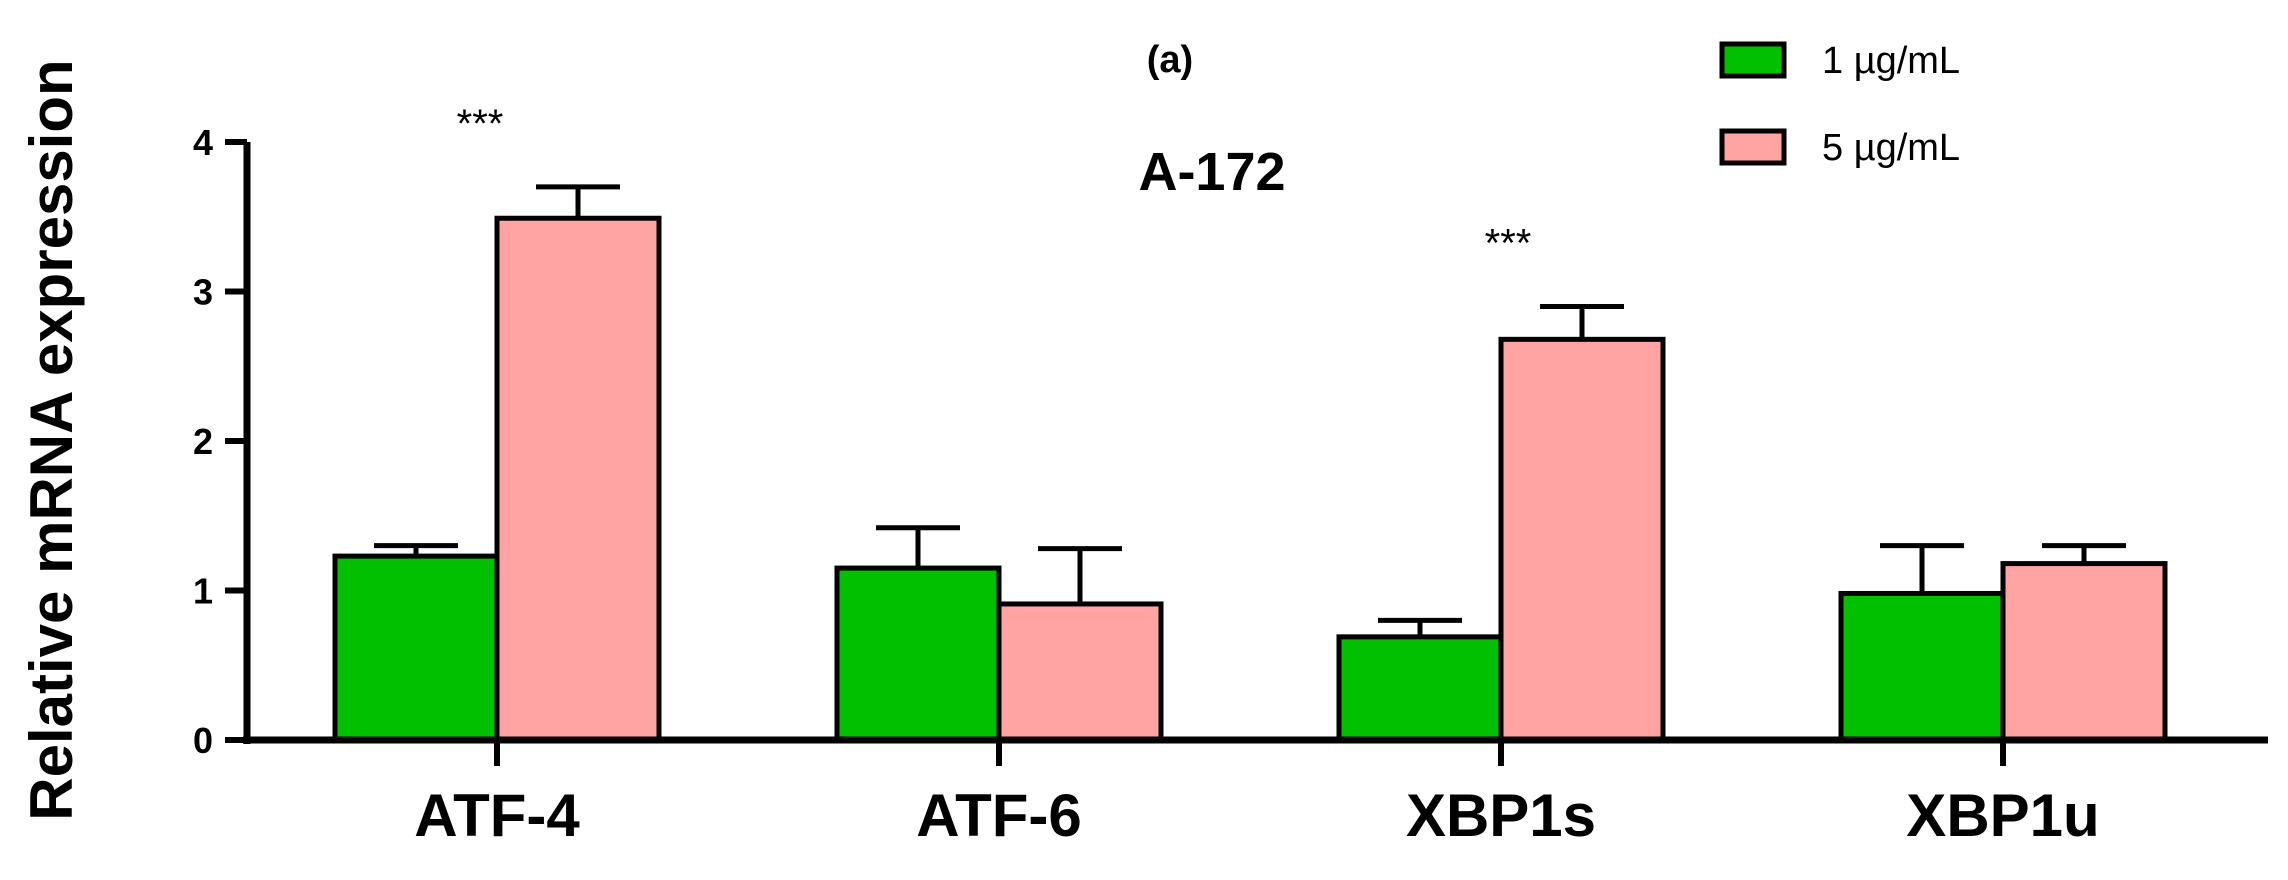  Describe the element at coordinates (203, 292) in the screenshot. I see `y-tick-label: 3` at that location.